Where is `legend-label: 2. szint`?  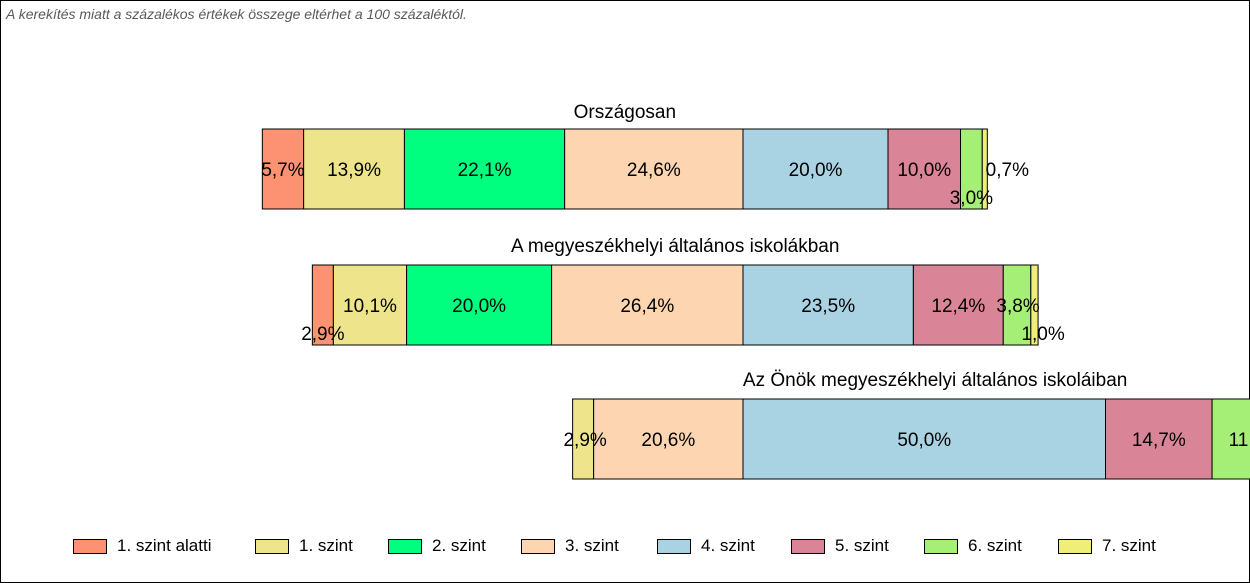
legend-label: 2. szint is located at coordinates (459, 545).